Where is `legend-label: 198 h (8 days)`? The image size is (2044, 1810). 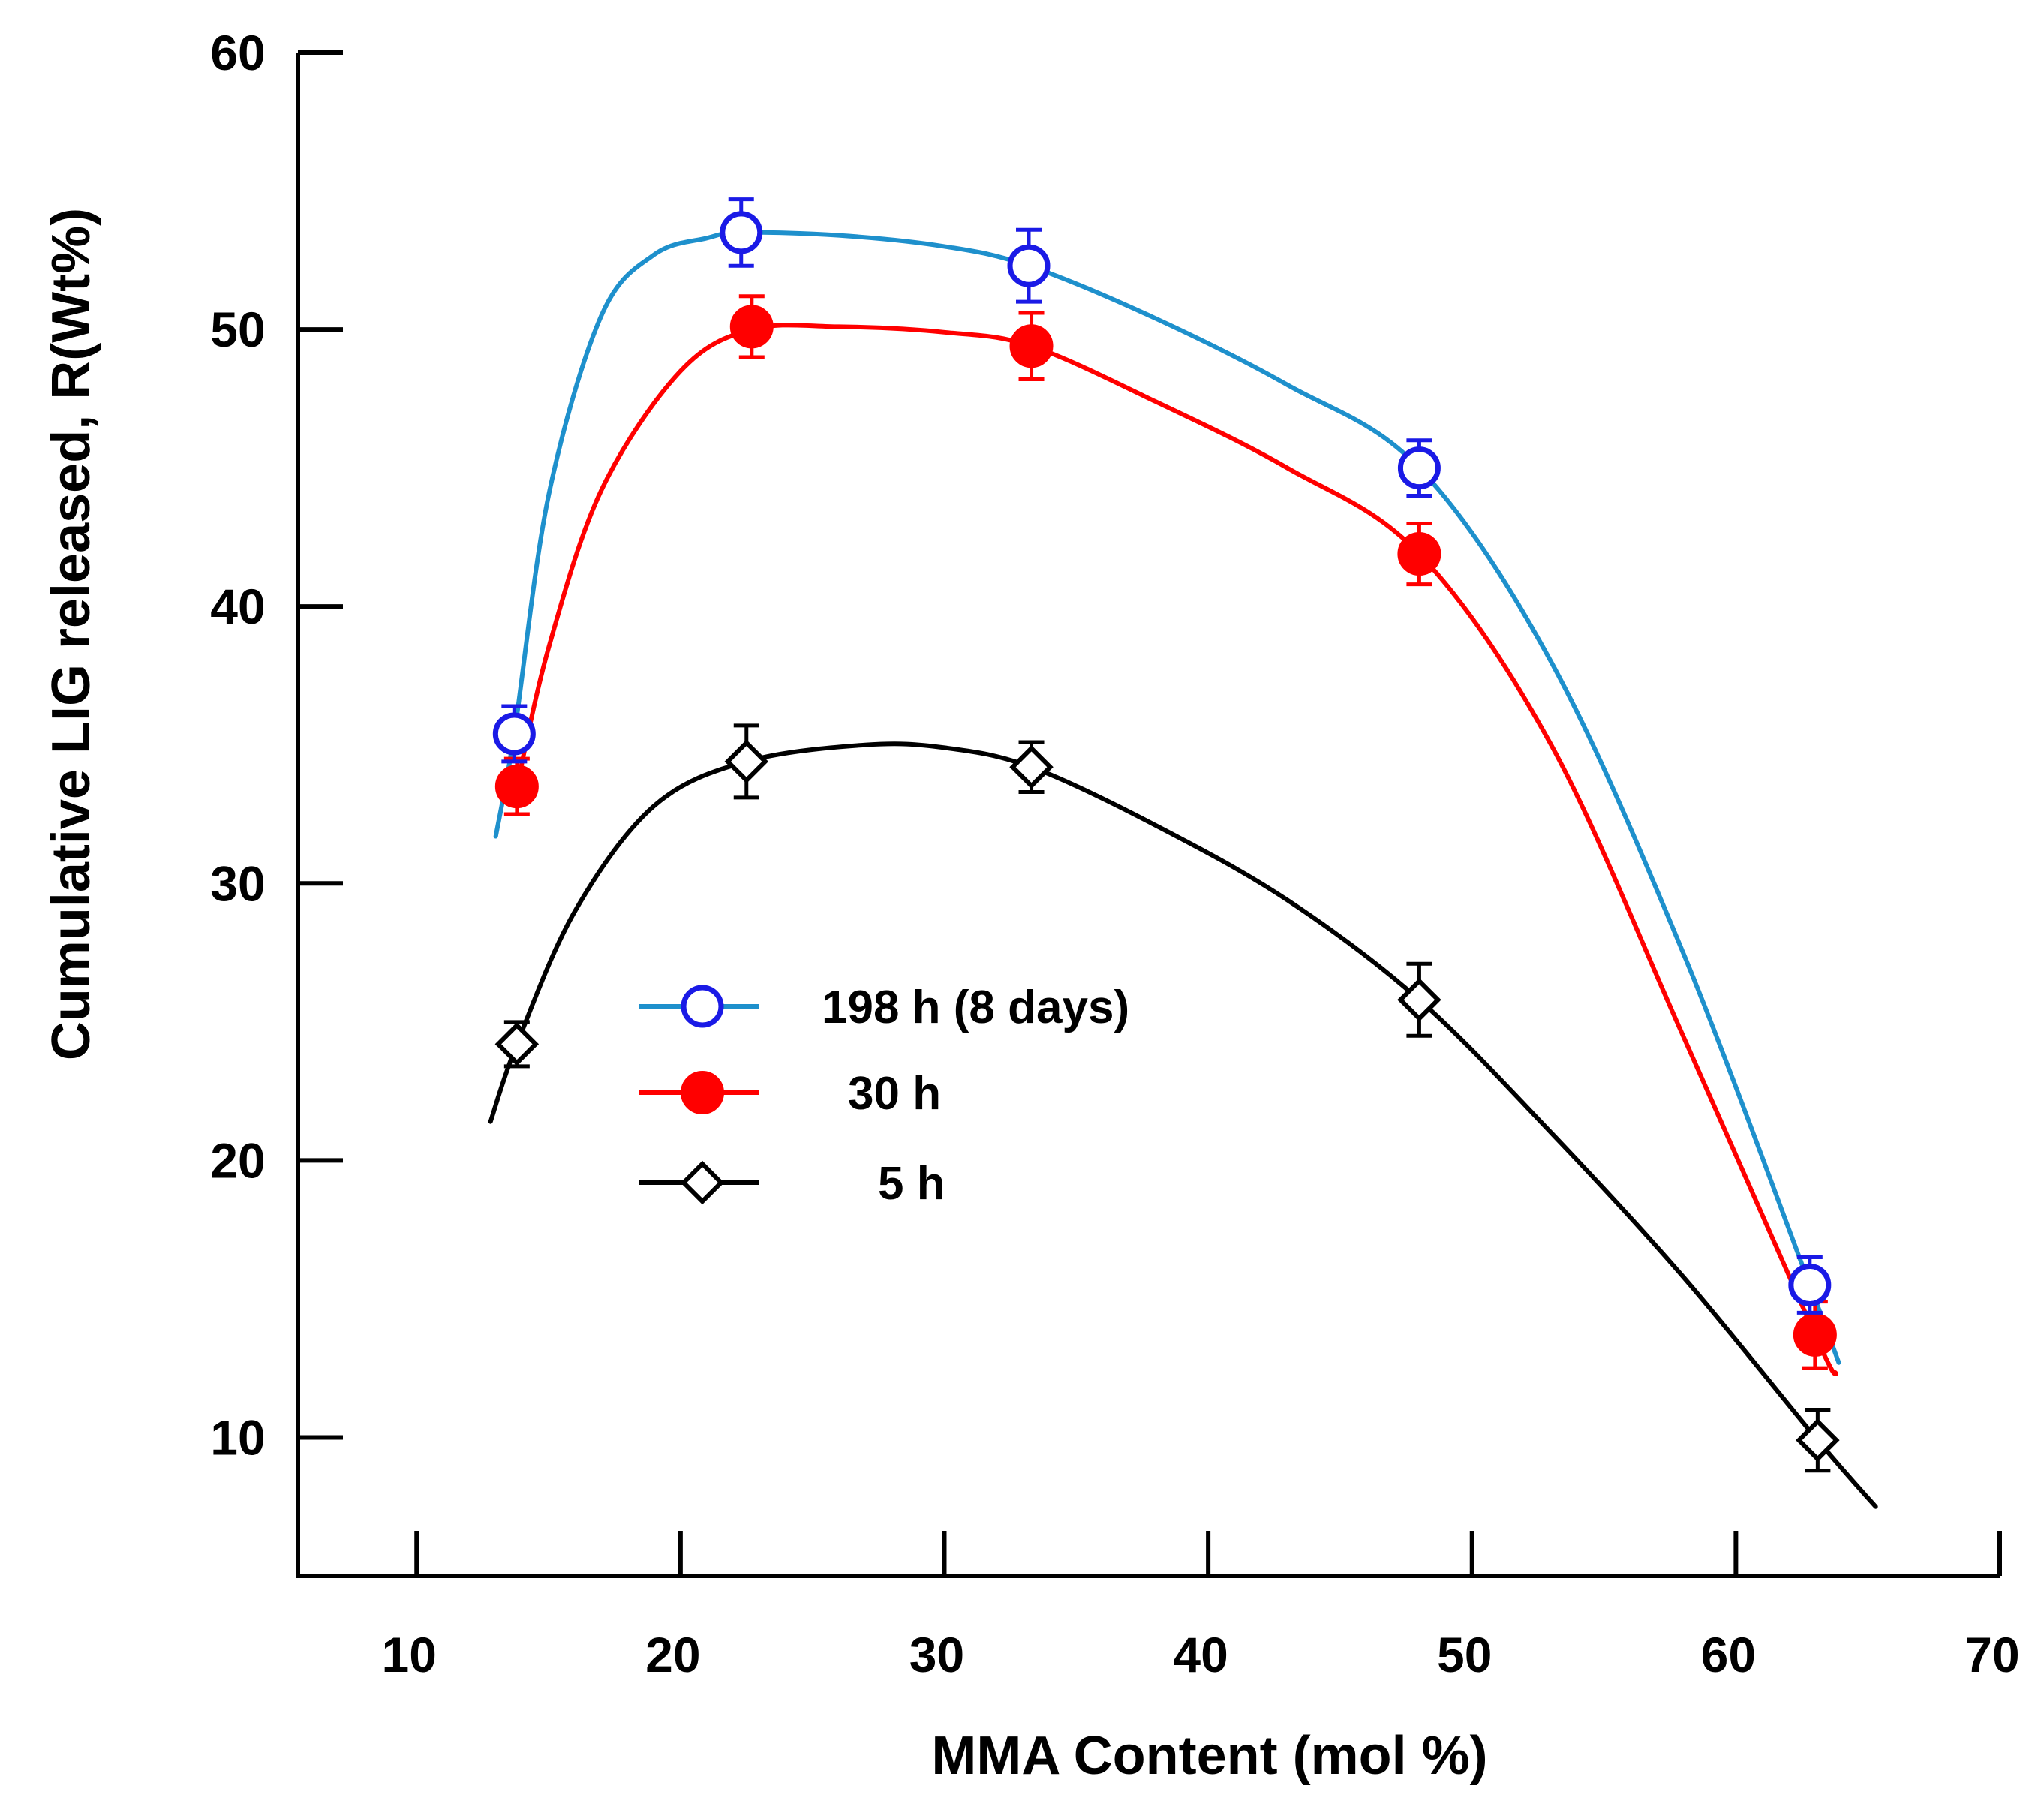 legend-label: 198 h (8 days) is located at coordinates (975, 1007).